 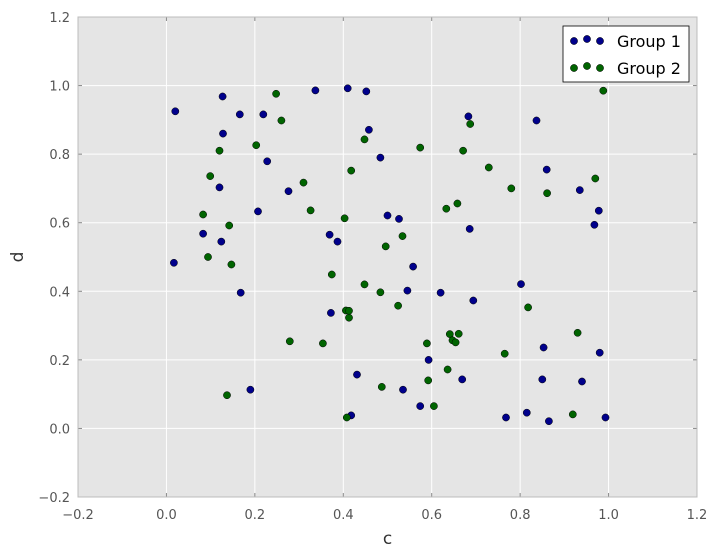 I want to click on y-axis-label: d, so click(x=18, y=257).